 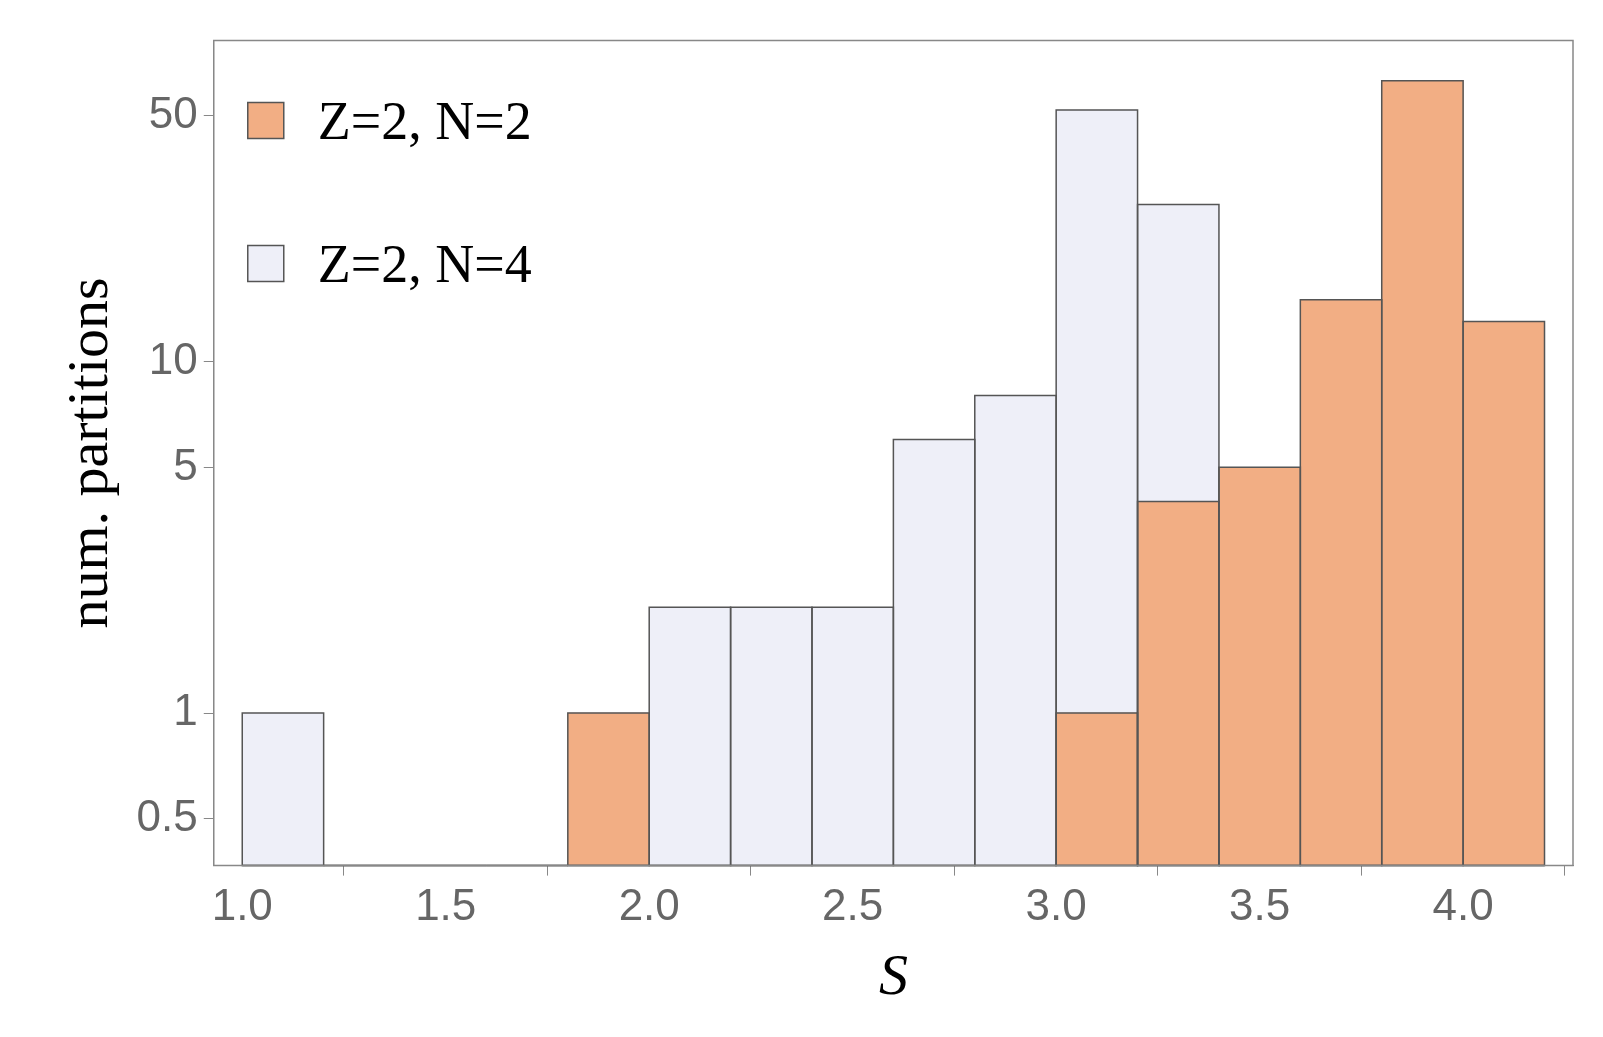 What do you see at coordinates (853, 905) in the screenshot?
I see `x-tick-label: 2.5` at bounding box center [853, 905].